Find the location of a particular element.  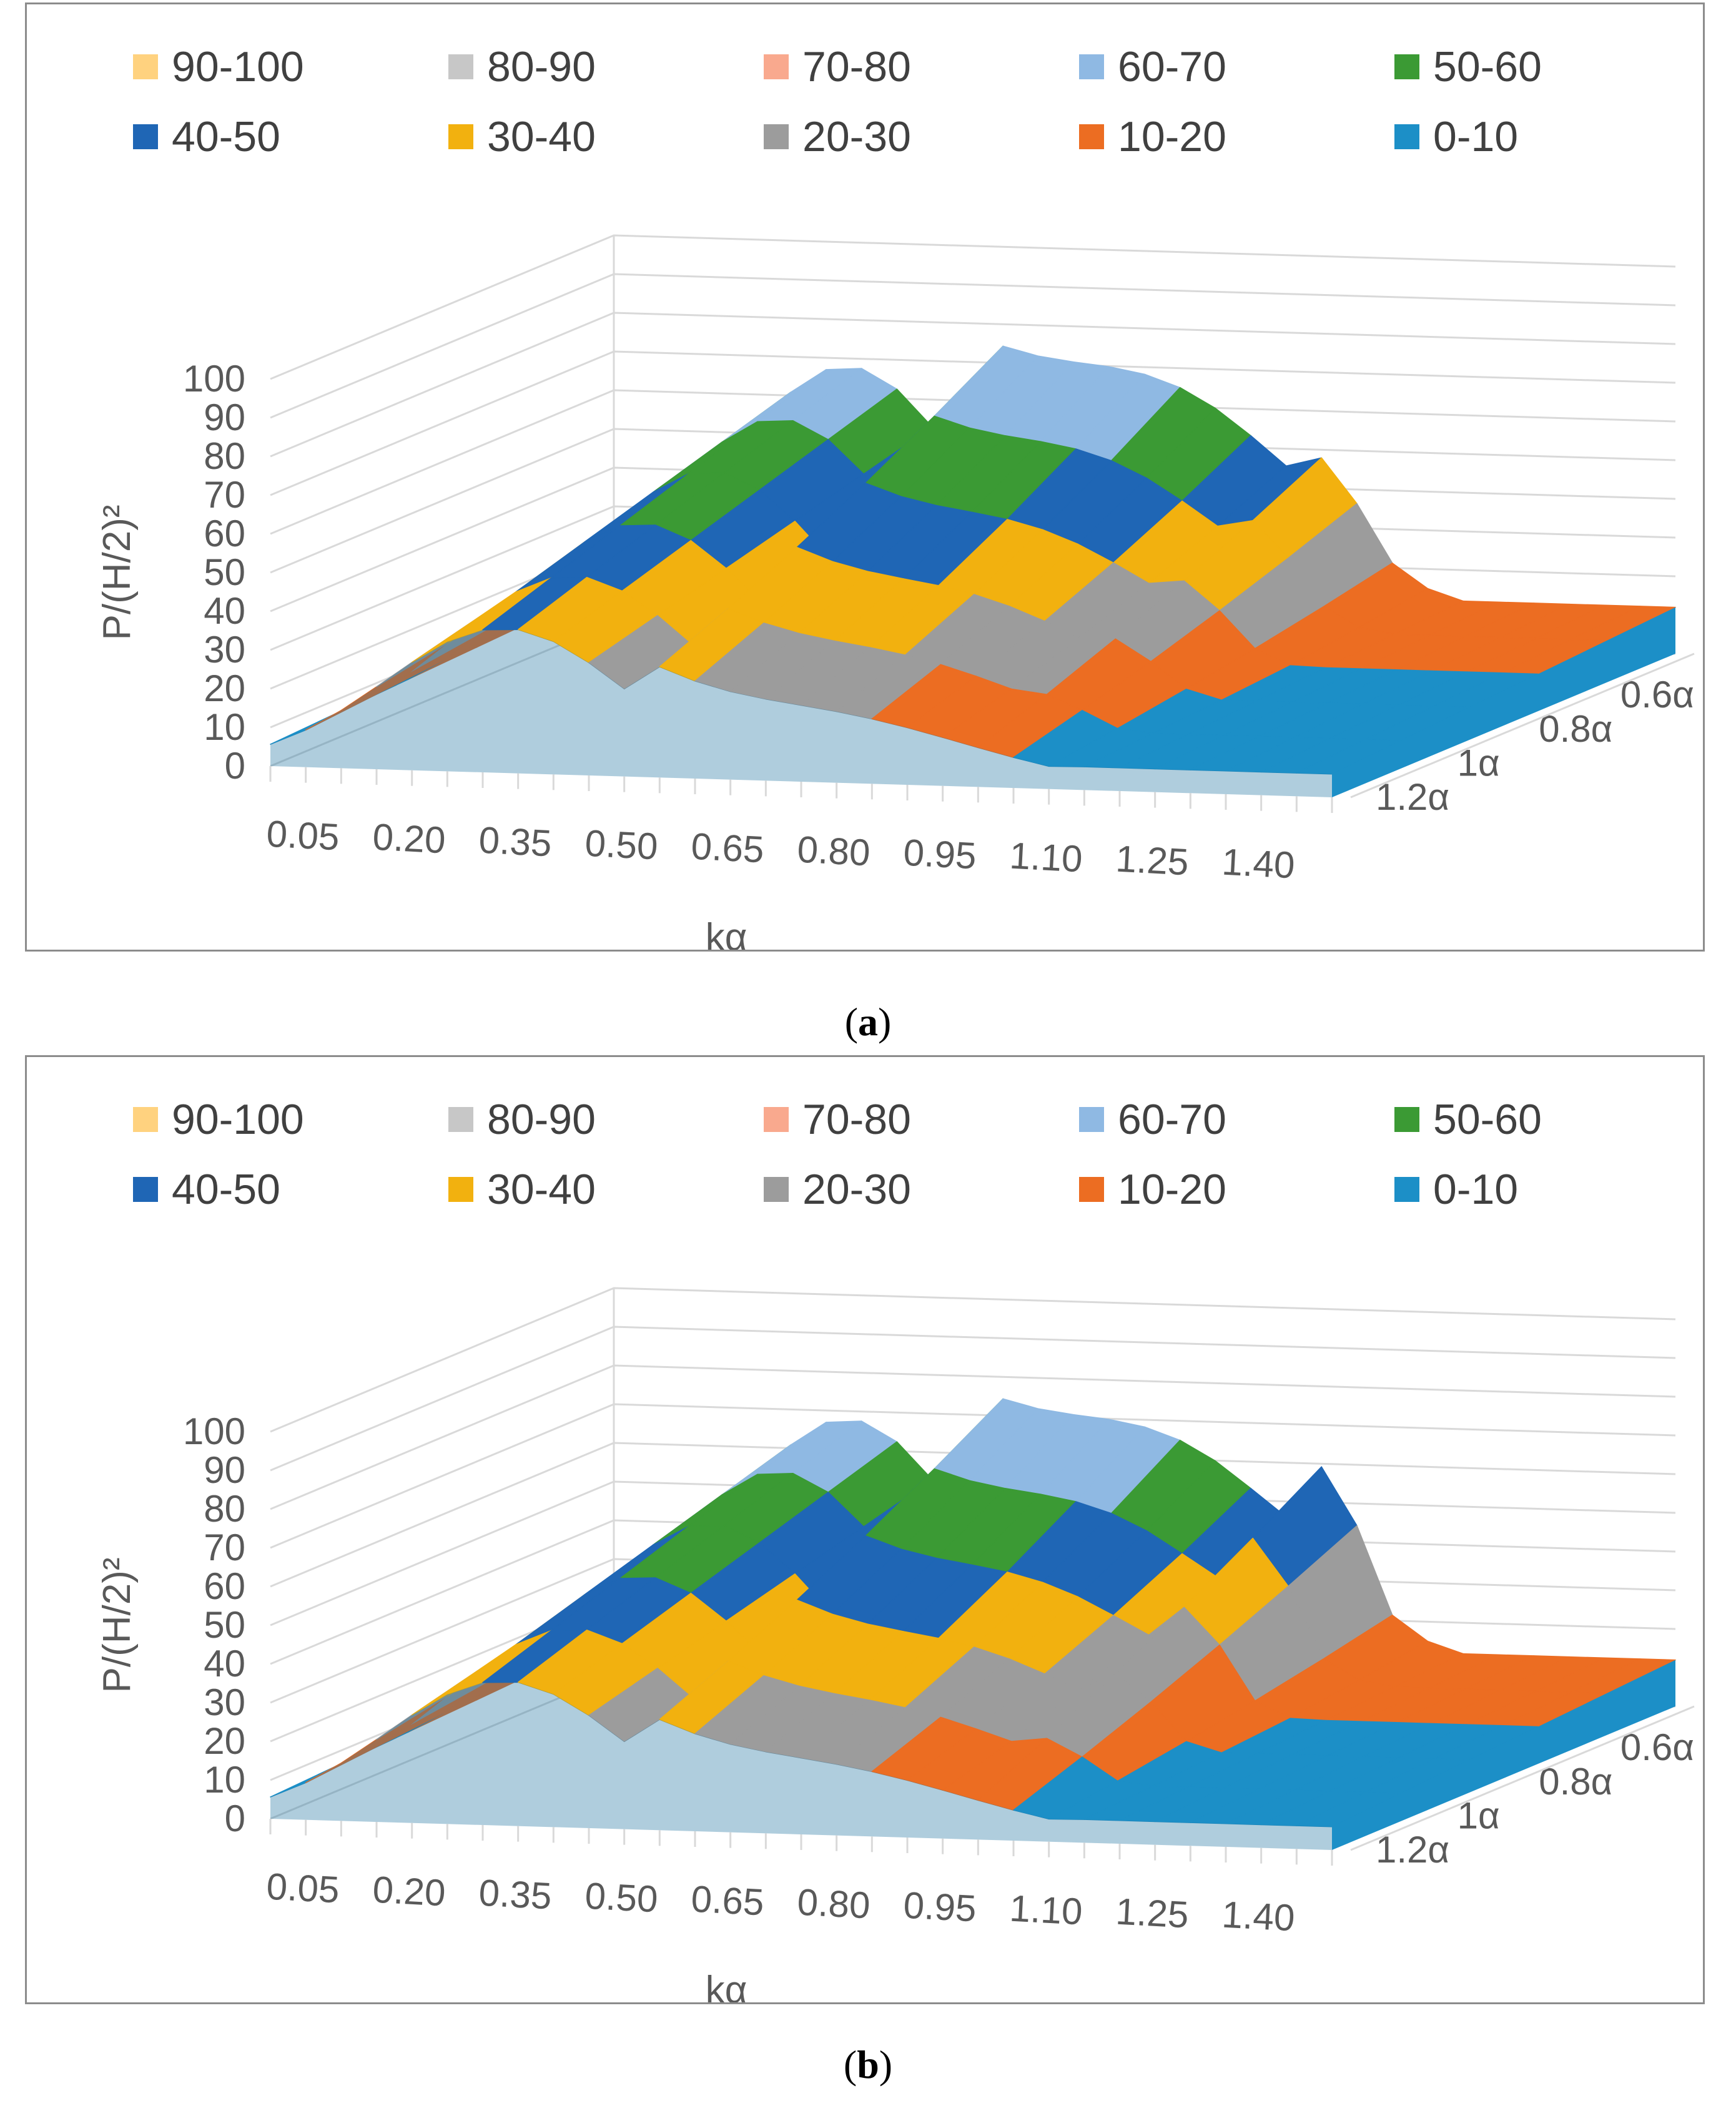

x-tick-label: 1.25 is located at coordinates (1152, 860).